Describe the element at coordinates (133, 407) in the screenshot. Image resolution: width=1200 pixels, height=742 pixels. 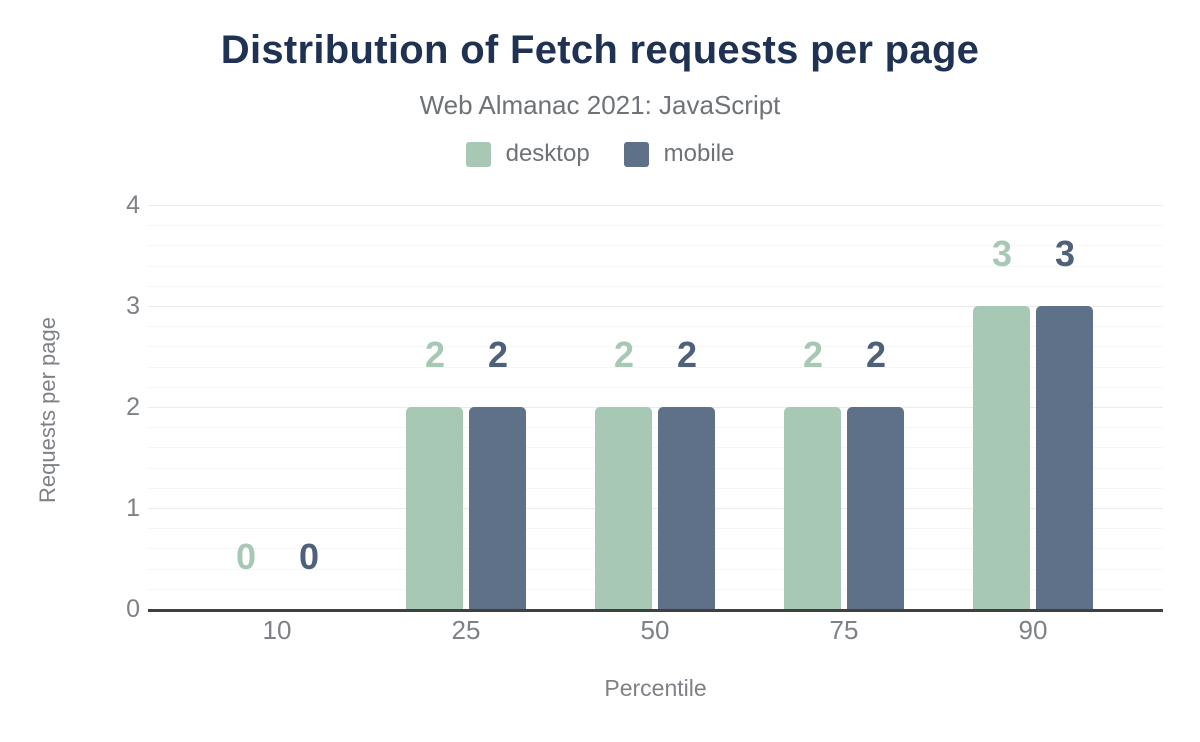
I see `y-tick-label: 2` at that location.